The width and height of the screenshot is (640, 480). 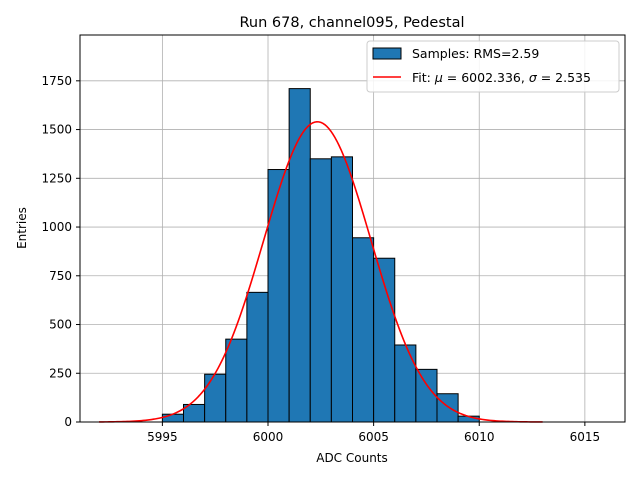 I want to click on x-axis-ticks: 5995 6000 6005 6010 6015, so click(x=373, y=433).